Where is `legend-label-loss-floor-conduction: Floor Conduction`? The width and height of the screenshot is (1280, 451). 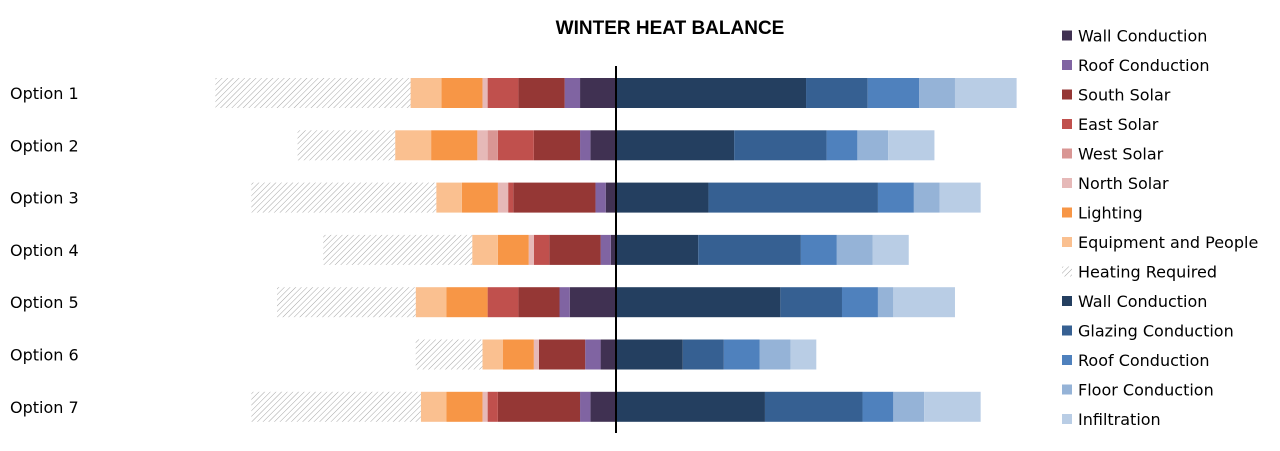
legend-label-loss-floor-conduction: Floor Conduction is located at coordinates (1146, 390).